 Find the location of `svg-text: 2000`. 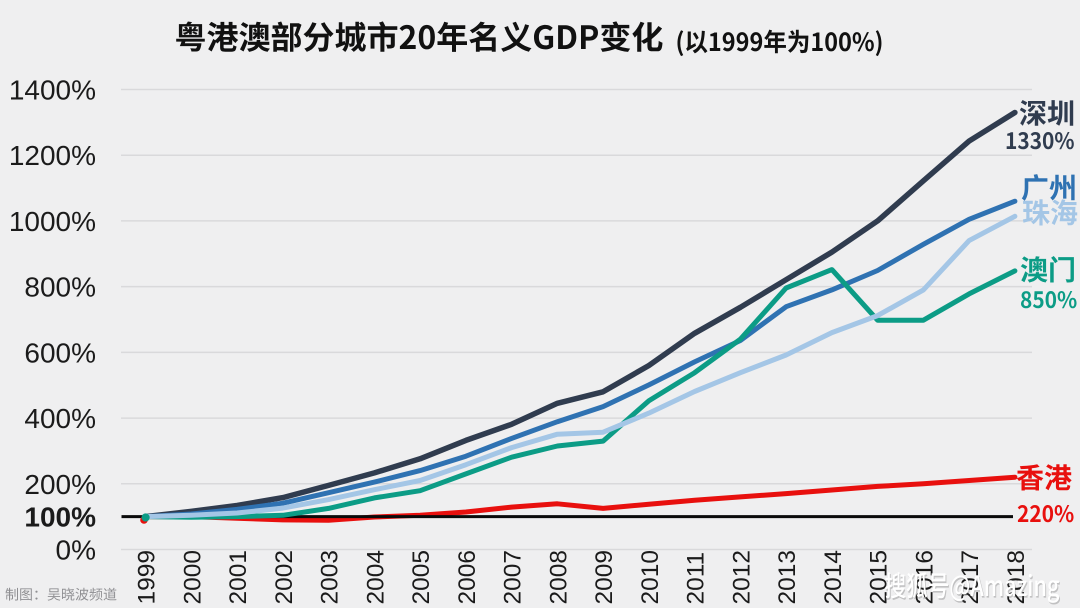

svg-text: 2000 is located at coordinates (192, 577).